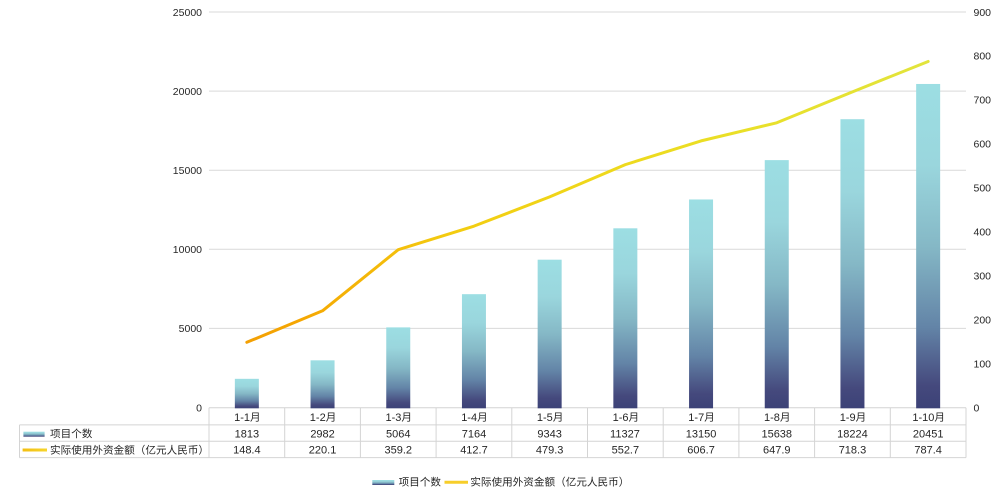 The width and height of the screenshot is (1000, 500). What do you see at coordinates (701, 451) in the screenshot?
I see `svg-text: 606.7` at bounding box center [701, 451].